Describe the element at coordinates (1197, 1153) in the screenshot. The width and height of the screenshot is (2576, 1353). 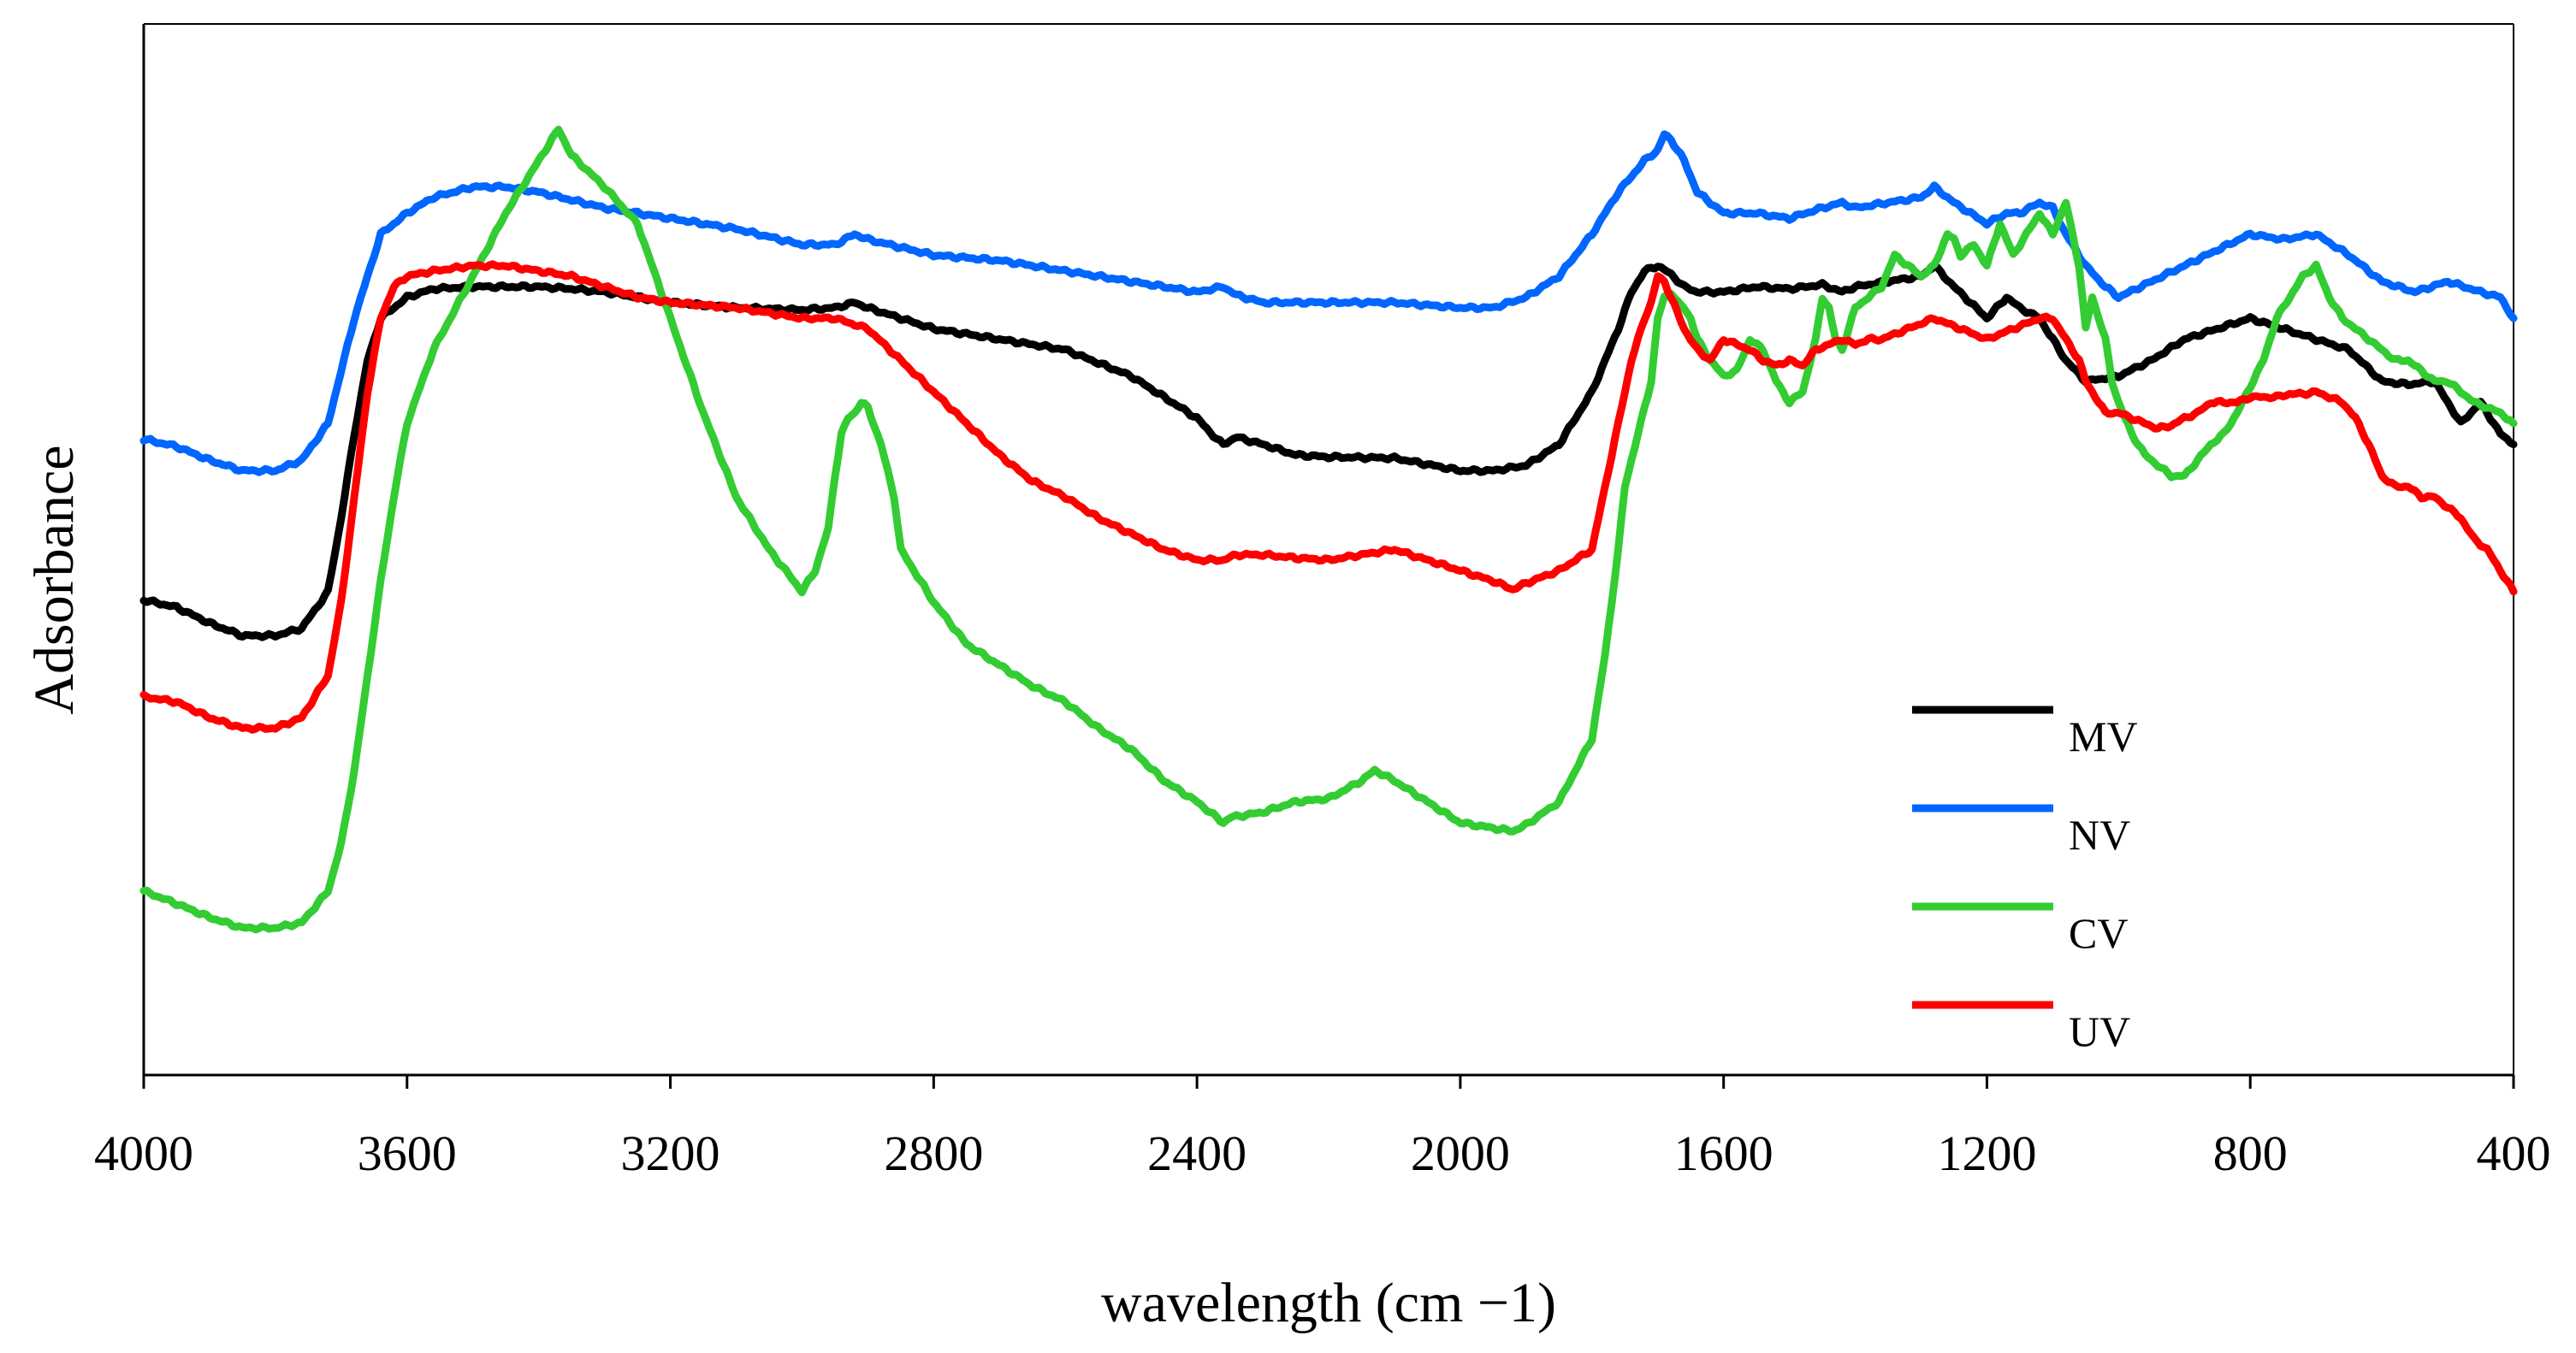
I see `x-tick-label: 2400` at that location.